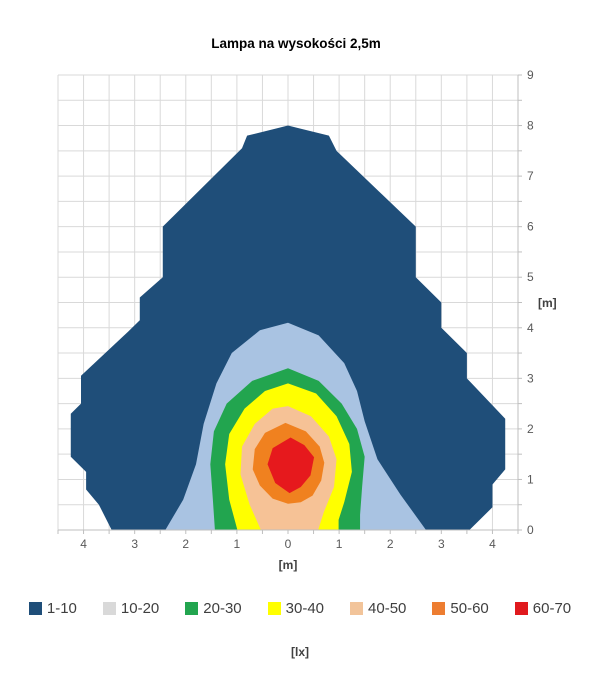  What do you see at coordinates (288, 565) in the screenshot?
I see `x-axis-unit-label: [m]` at bounding box center [288, 565].